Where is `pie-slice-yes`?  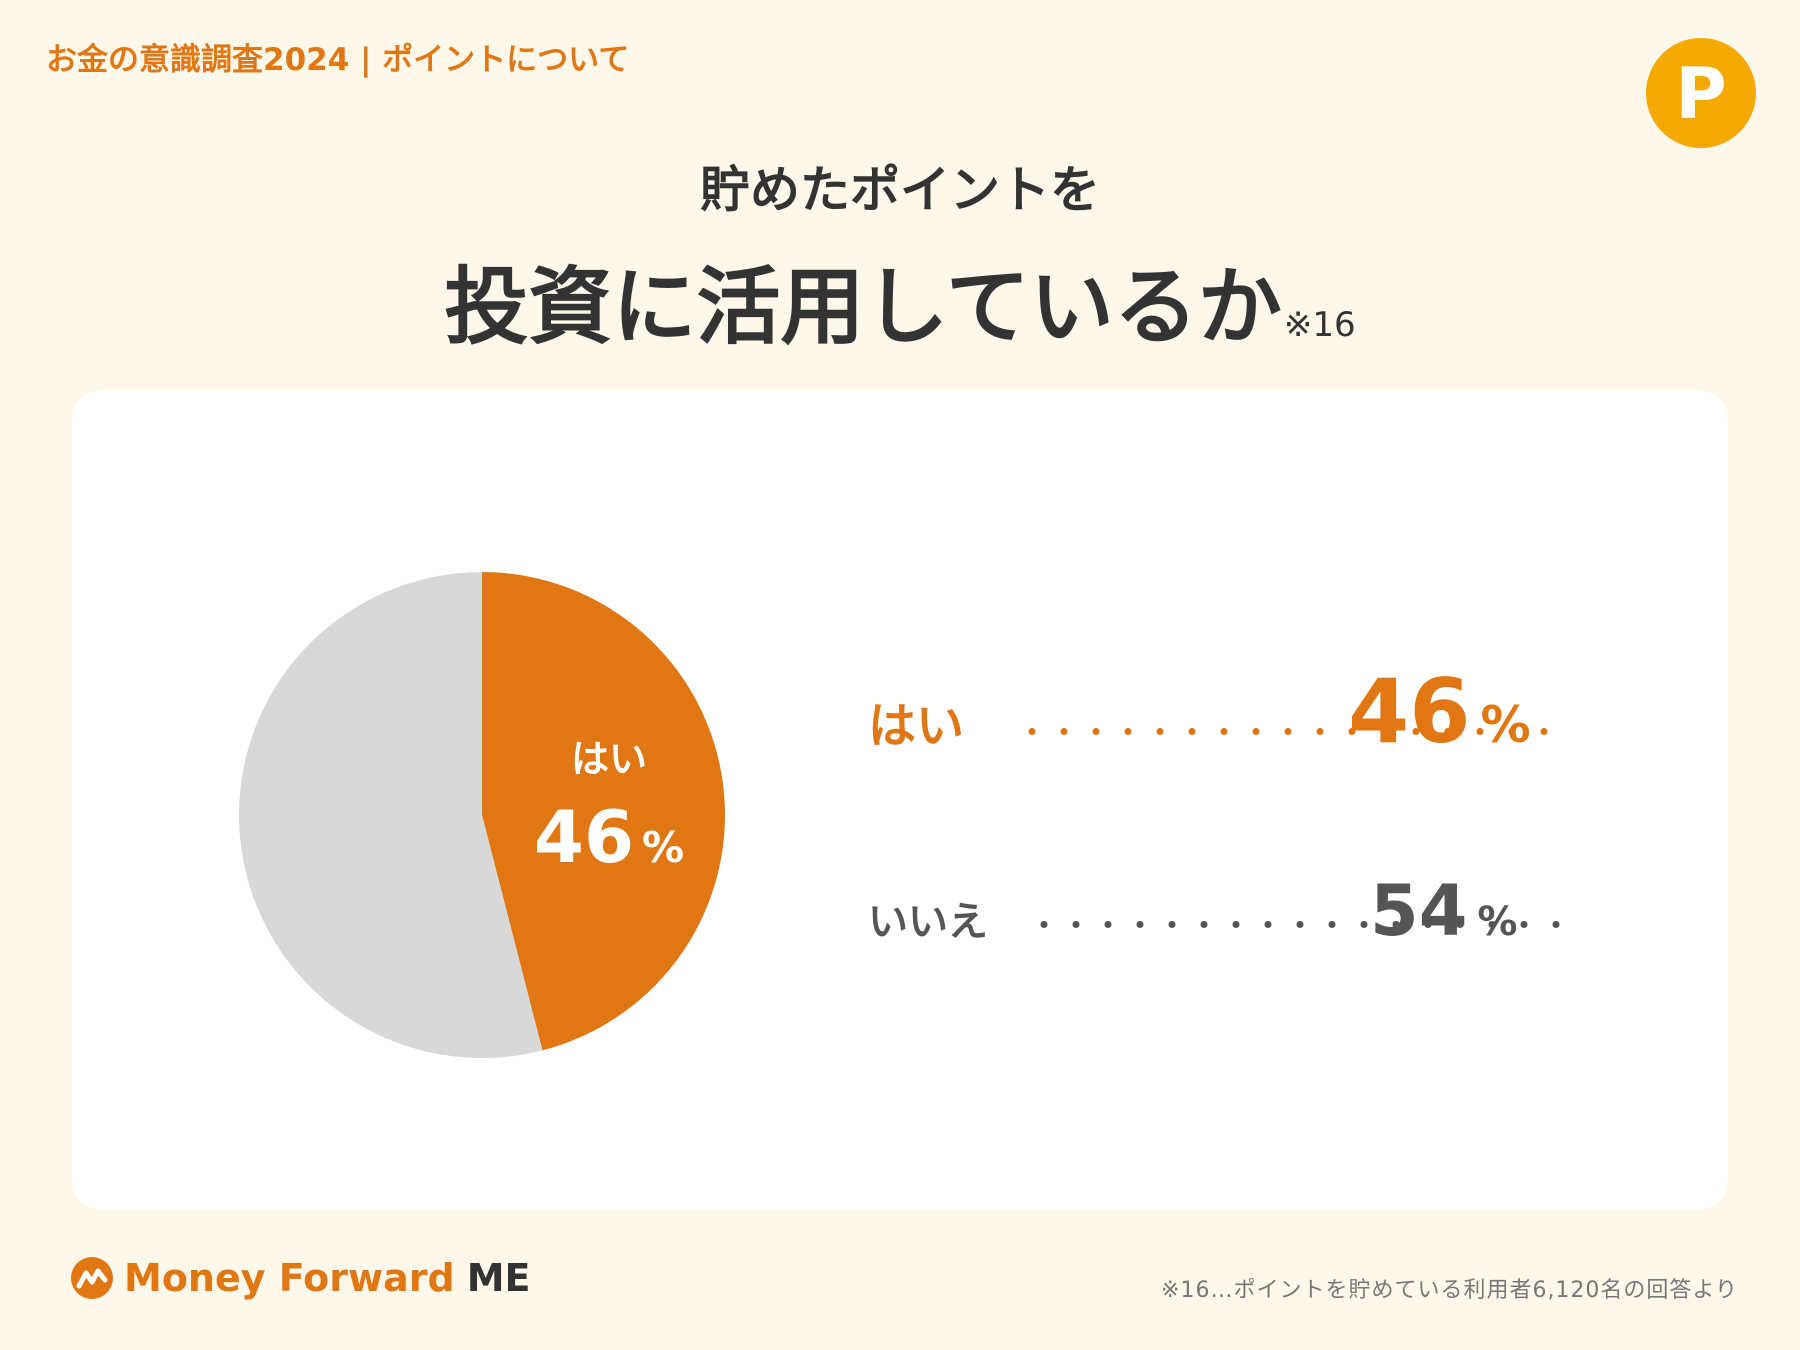 pie-slice-yes is located at coordinates (603, 811).